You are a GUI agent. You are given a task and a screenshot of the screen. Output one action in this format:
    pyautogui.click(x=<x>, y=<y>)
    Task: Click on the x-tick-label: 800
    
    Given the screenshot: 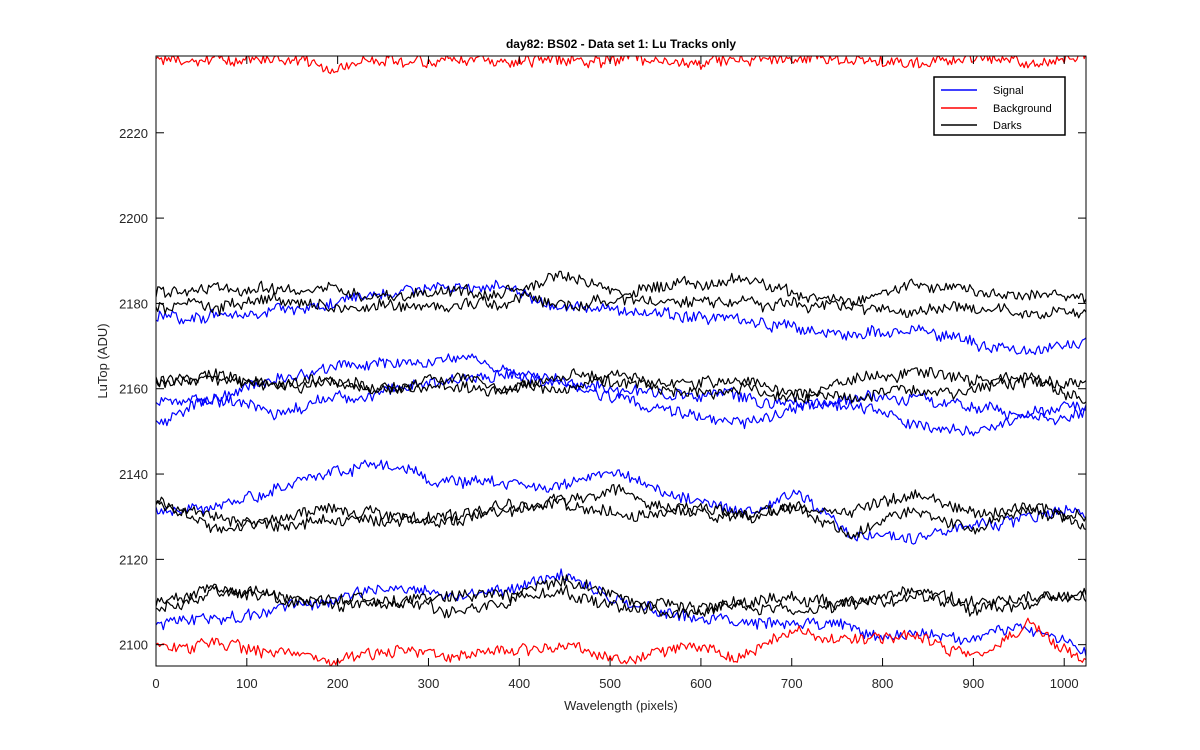 What is the action you would take?
    pyautogui.click(x=883, y=683)
    